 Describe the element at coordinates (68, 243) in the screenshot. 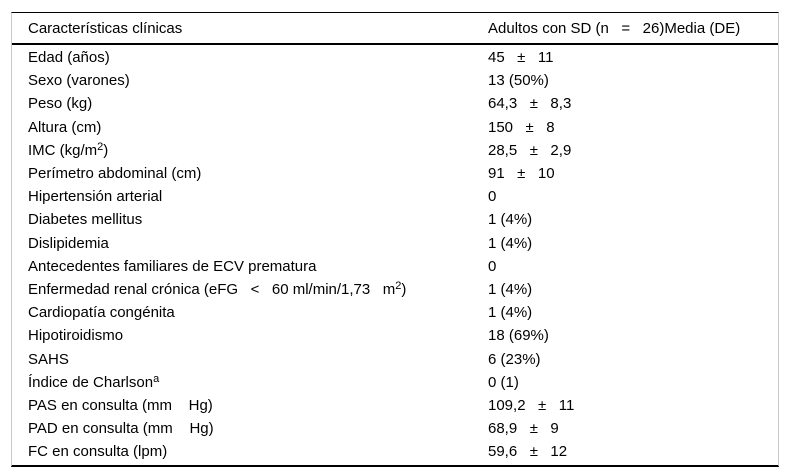

I see `row-label: Dislipidemia` at that location.